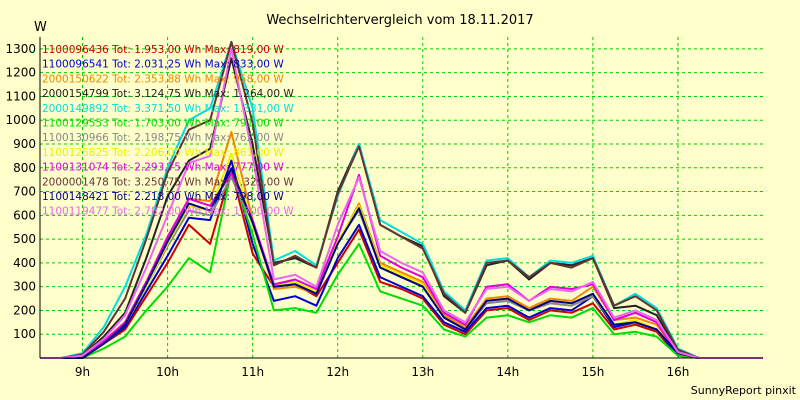  I want to click on y-tick-label: 300, so click(24, 287).